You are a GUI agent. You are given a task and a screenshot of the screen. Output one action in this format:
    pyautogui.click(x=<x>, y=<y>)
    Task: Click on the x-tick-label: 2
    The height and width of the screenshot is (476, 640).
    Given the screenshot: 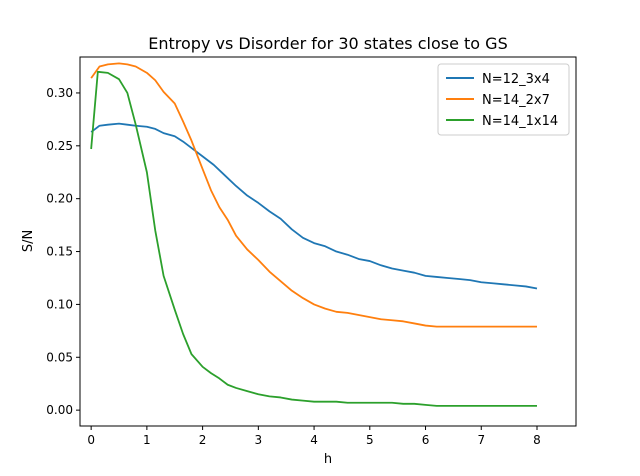 What is the action you would take?
    pyautogui.click(x=203, y=440)
    